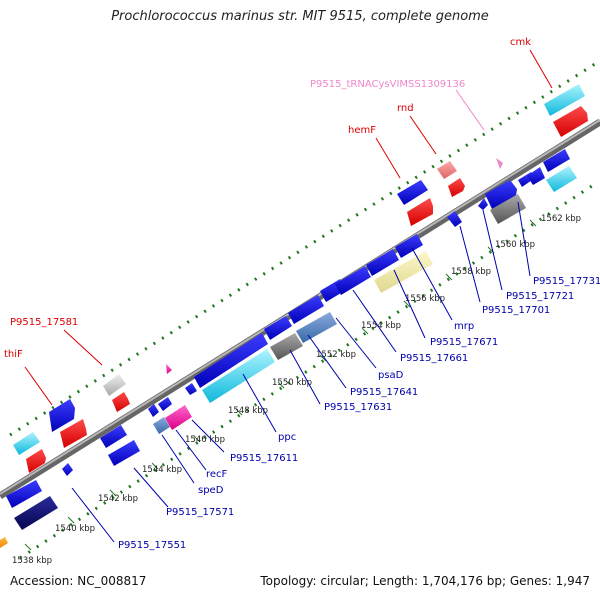 Image resolution: width=600 pixels, height=600 pixels. Describe the element at coordinates (464, 342) in the screenshot. I see `gene-label: P9515_17671` at that location.